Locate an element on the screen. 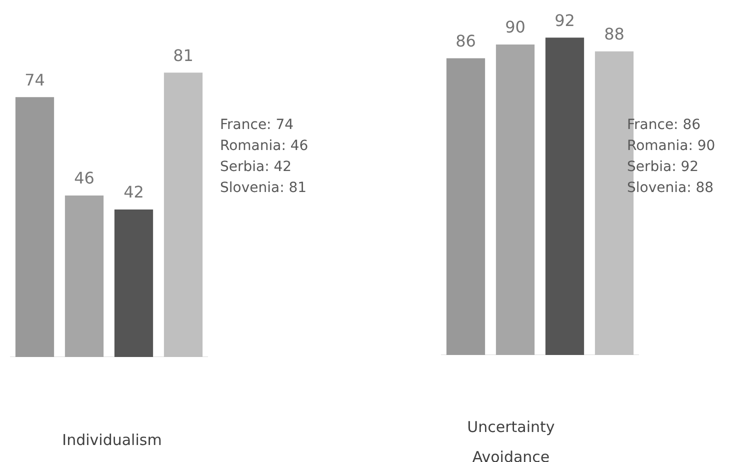  data-label: 88 is located at coordinates (614, 34).